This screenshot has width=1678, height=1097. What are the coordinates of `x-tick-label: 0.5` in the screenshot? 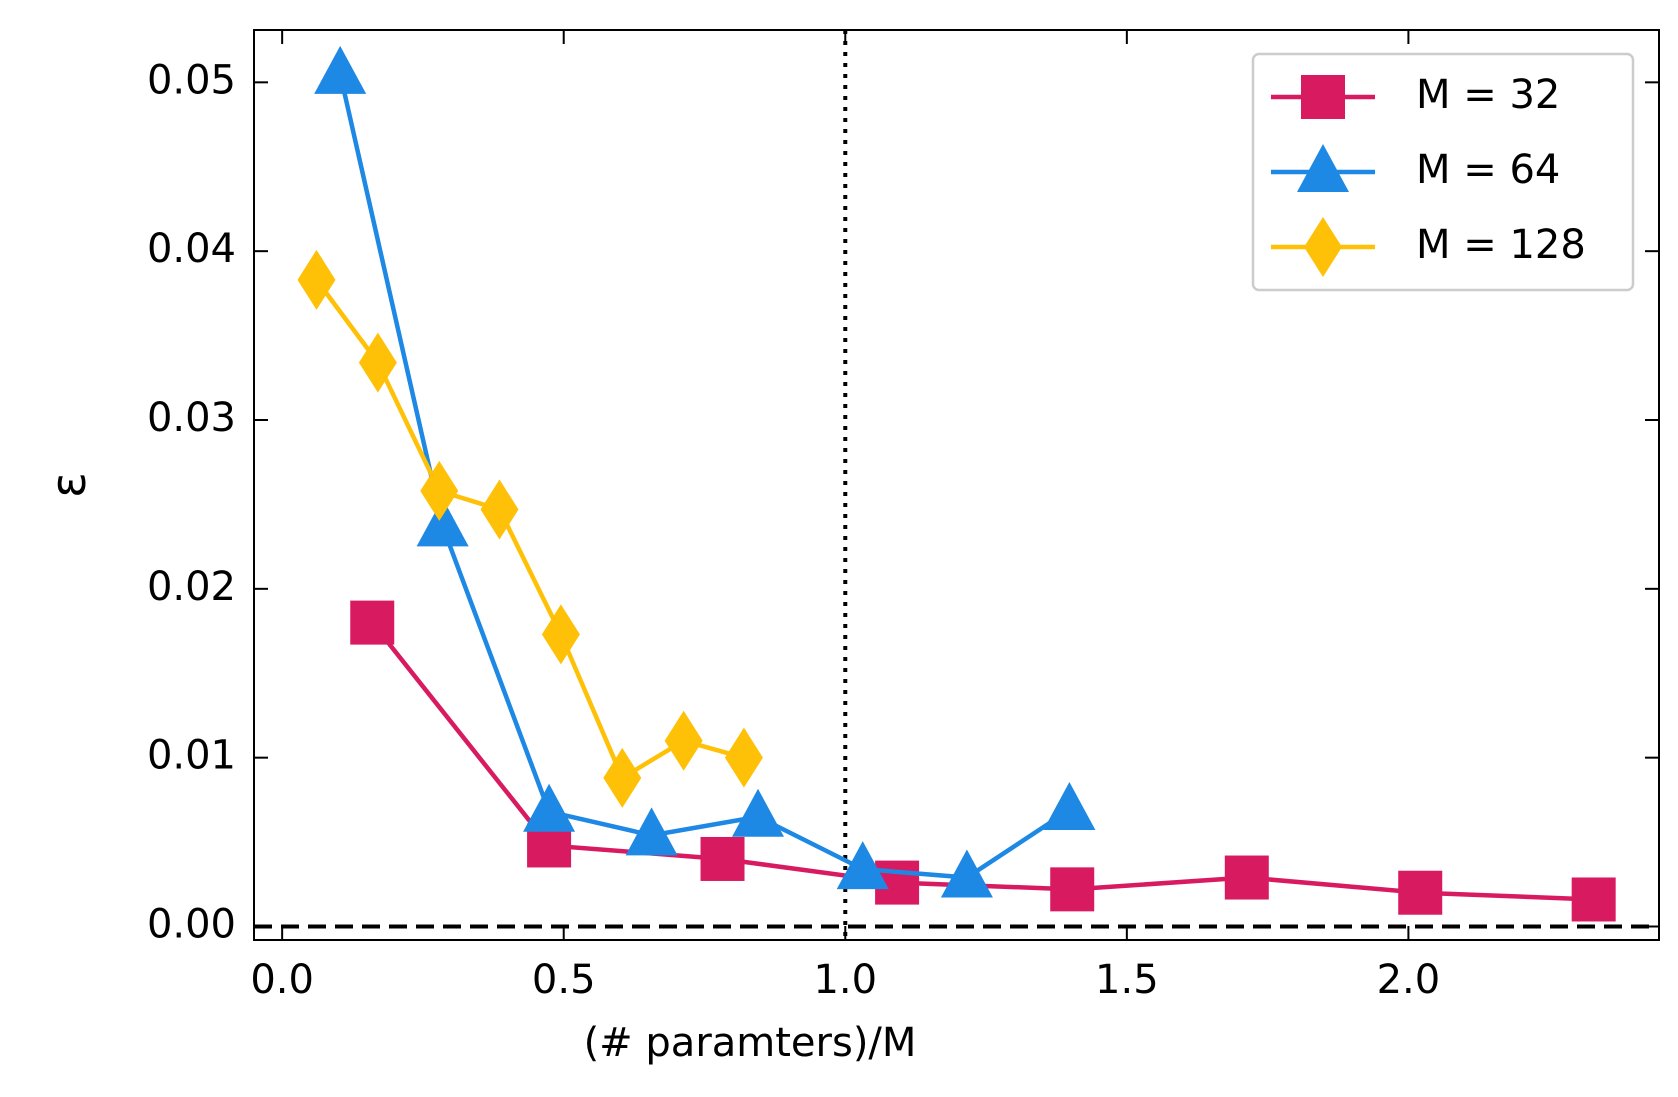 It's located at (564, 980).